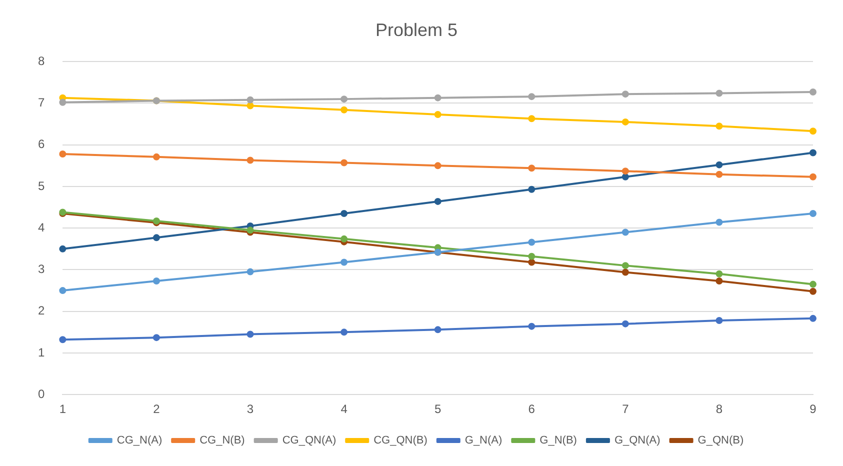 The height and width of the screenshot is (466, 843). What do you see at coordinates (41, 227) in the screenshot?
I see `y-tick-label: 4` at bounding box center [41, 227].